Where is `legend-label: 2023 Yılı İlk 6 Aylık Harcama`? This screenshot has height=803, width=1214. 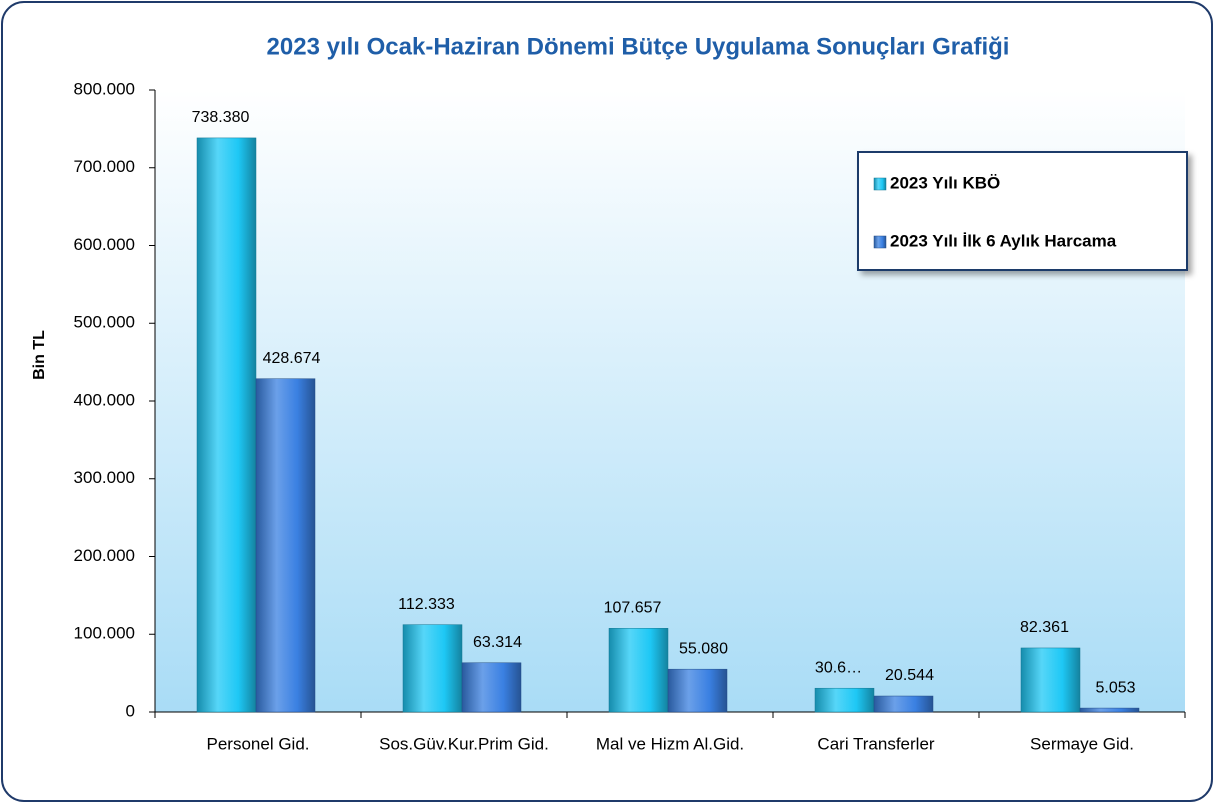
legend-label: 2023 Yılı İlk 6 Aylık Harcama is located at coordinates (1003, 240).